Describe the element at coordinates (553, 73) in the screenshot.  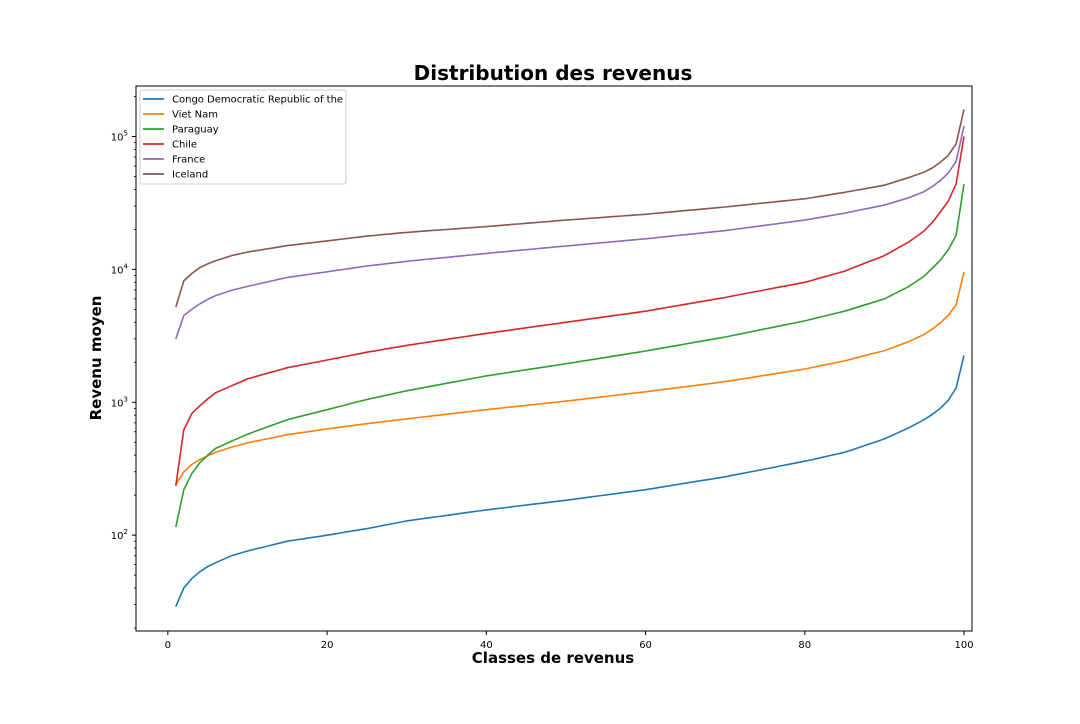
I see `chart-title: Distribution des revenus` at that location.